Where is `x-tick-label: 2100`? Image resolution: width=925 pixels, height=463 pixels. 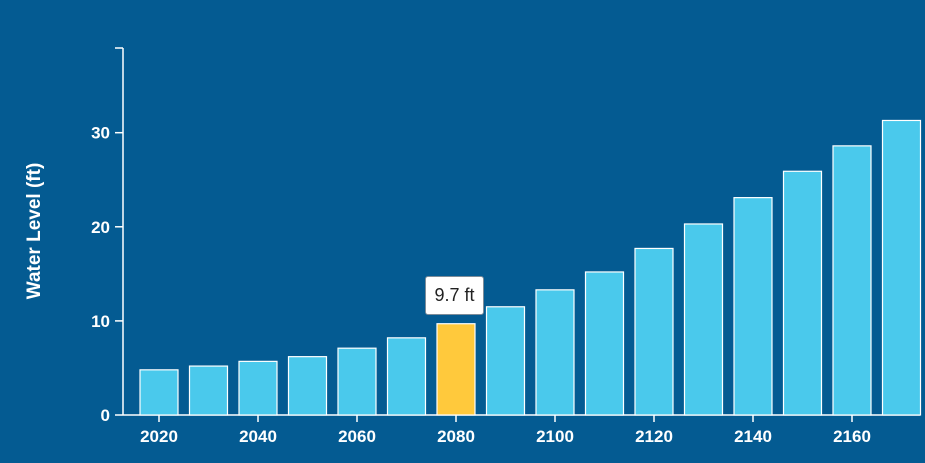
x-tick-label: 2100 is located at coordinates (555, 436).